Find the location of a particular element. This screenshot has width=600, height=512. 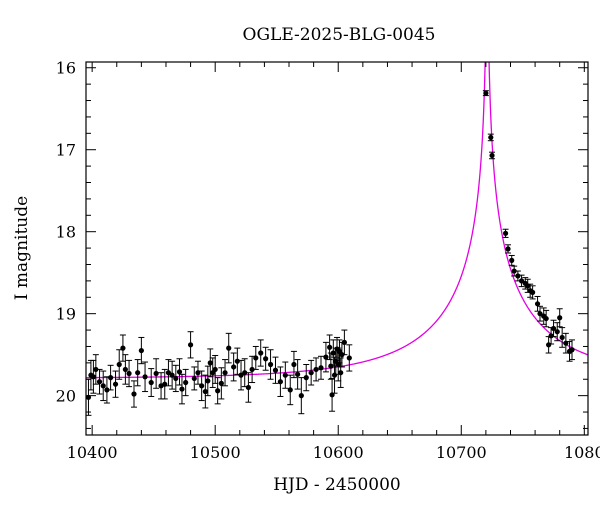

x-tick-label: 10700 is located at coordinates (461, 452).